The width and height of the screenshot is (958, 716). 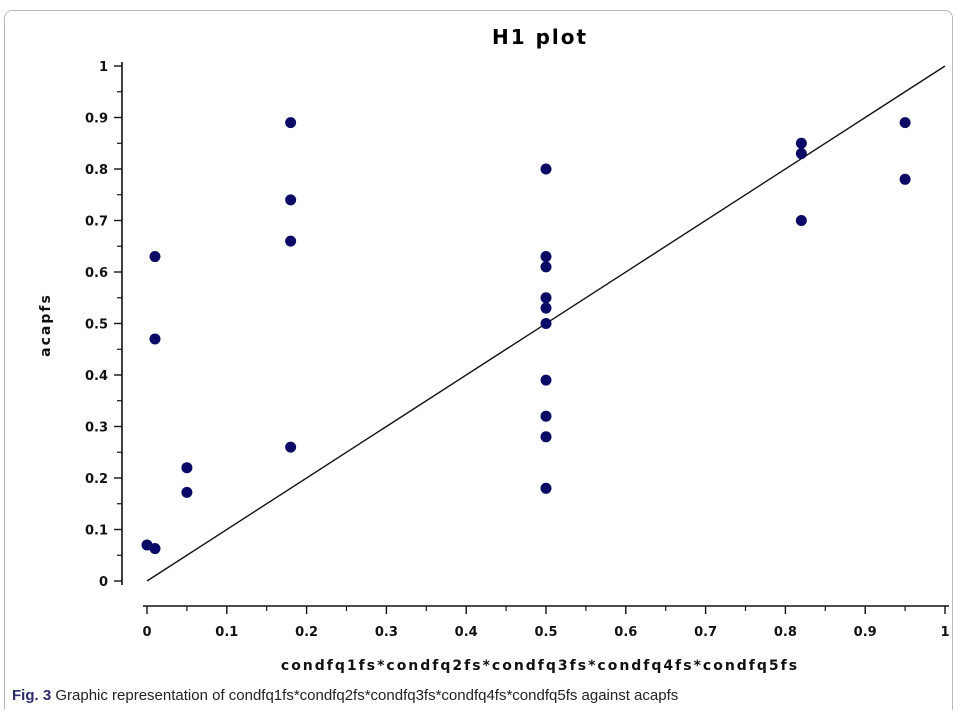 I want to click on x-tick-label: 0.2, so click(x=306, y=632).